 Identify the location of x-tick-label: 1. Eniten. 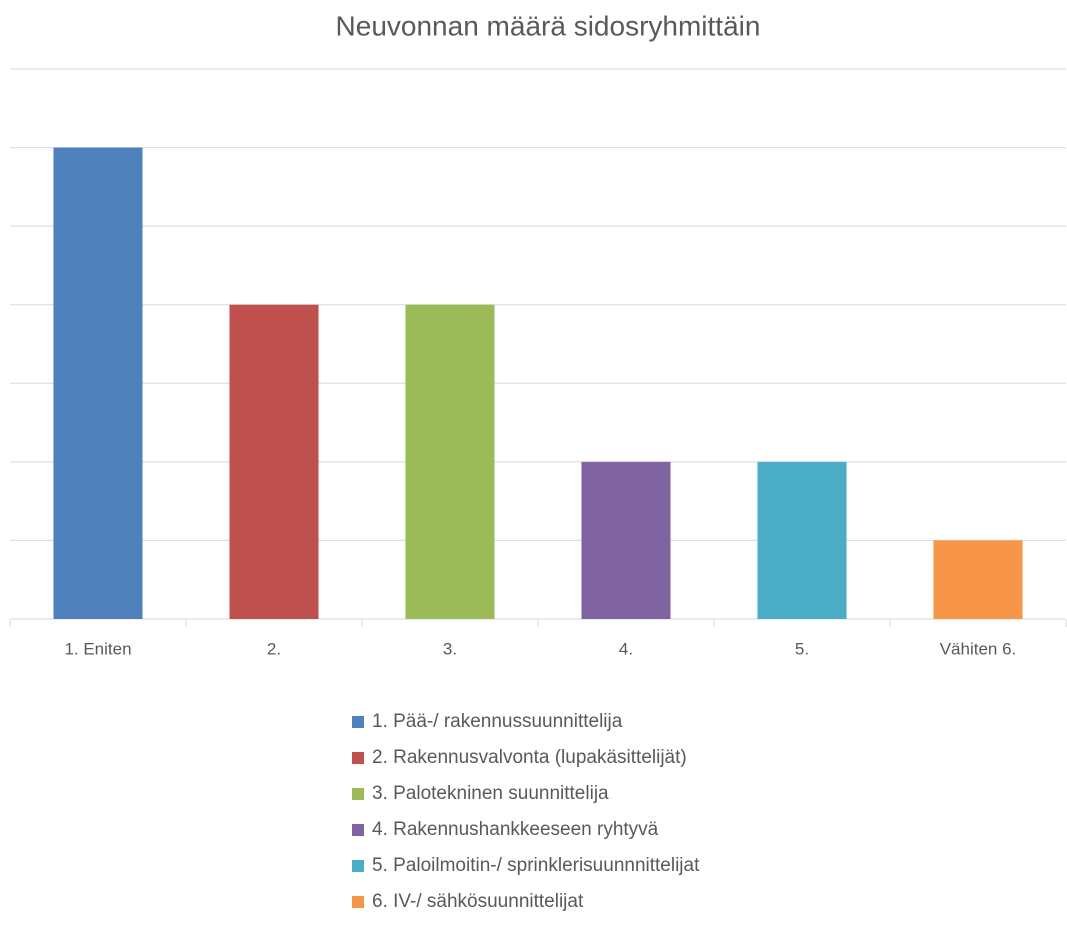
(97, 648).